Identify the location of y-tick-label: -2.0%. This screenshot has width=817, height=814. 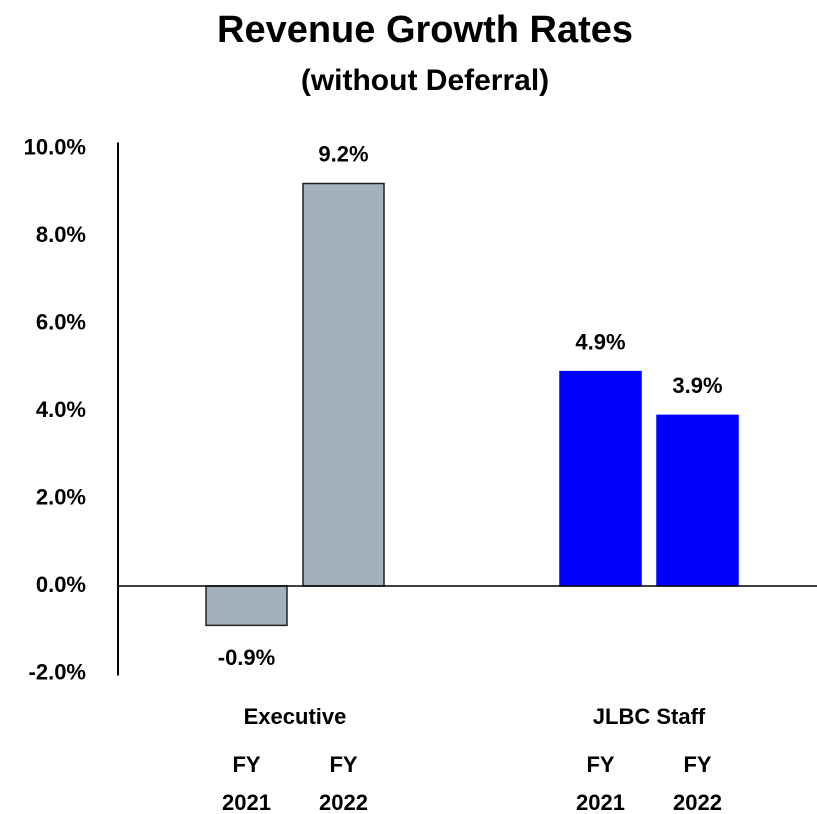
(57, 671).